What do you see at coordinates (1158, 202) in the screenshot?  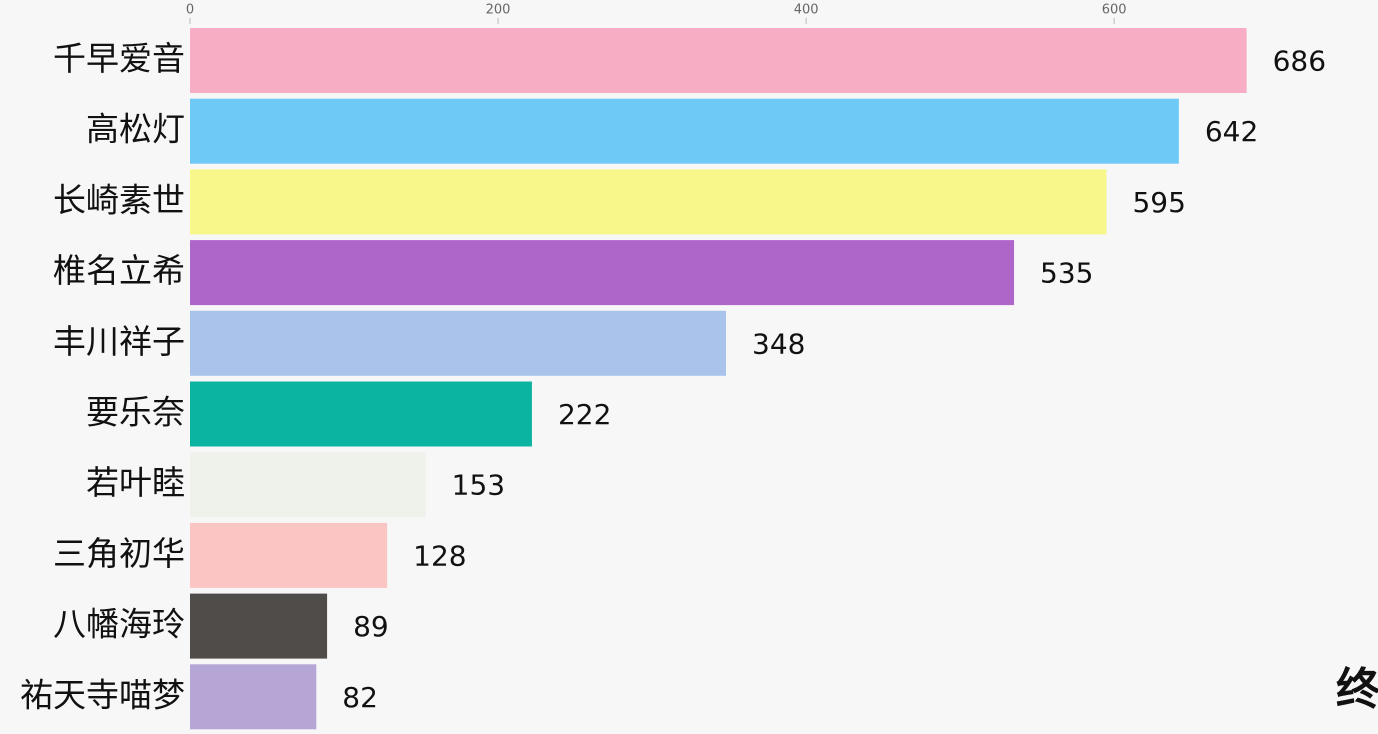 I see `value-label: 595` at bounding box center [1158, 202].